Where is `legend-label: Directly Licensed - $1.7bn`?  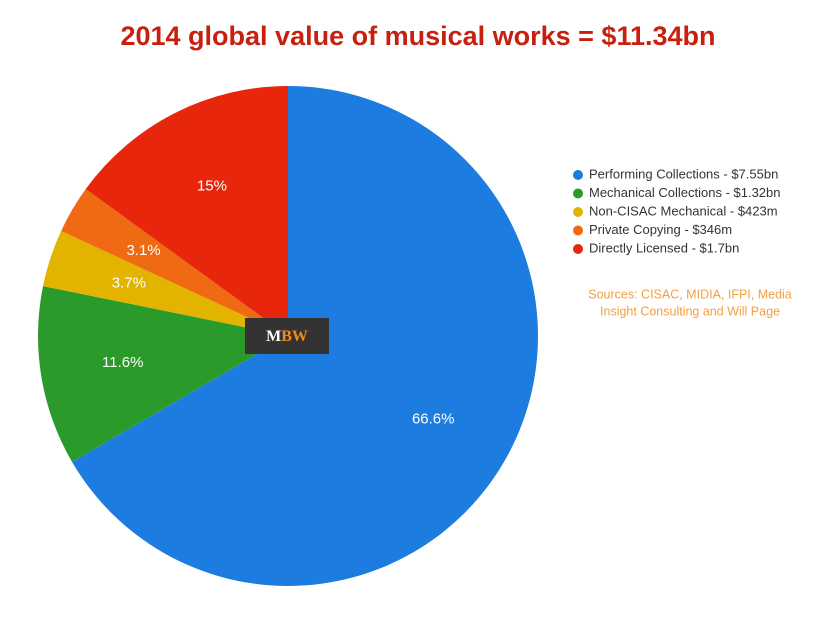 legend-label: Directly Licensed - $1.7bn is located at coordinates (664, 247).